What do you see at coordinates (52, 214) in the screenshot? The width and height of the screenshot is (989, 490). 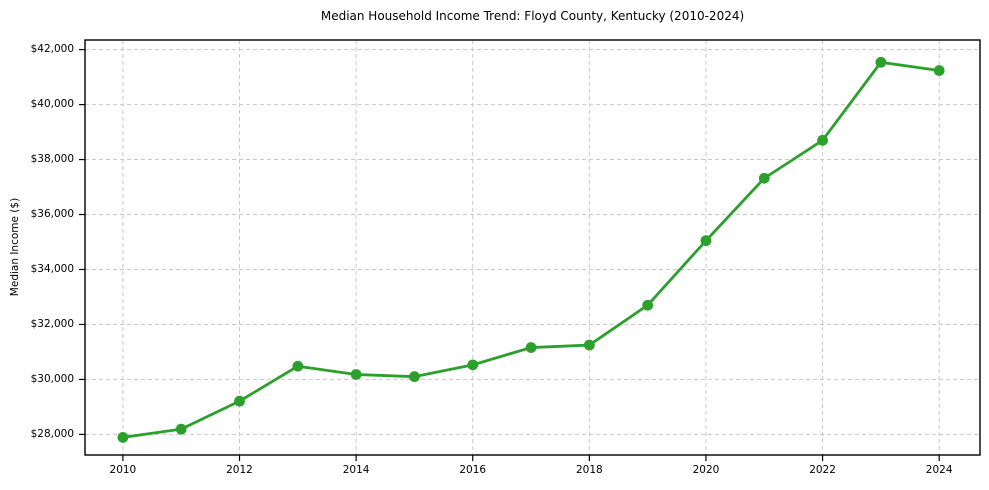 I see `y-tick-label: $36,000` at bounding box center [52, 214].